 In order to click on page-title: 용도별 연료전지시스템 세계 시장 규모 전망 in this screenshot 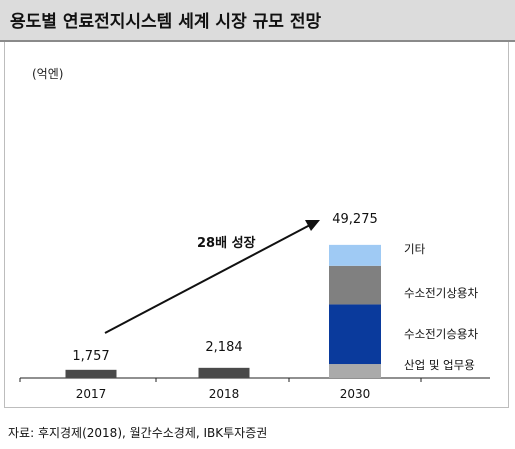, I will do `click(166, 22)`.